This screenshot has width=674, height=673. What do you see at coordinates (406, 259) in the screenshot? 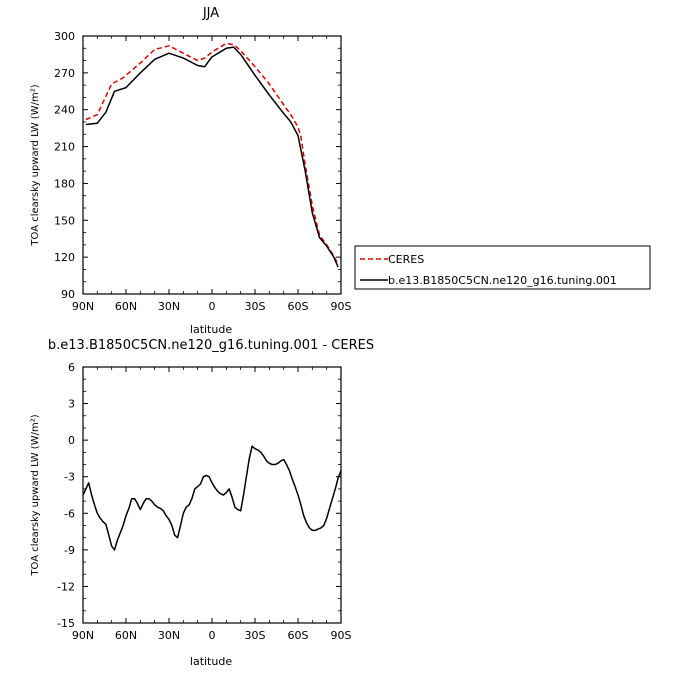
I see `legend-label-ceres: CERES` at bounding box center [406, 259].